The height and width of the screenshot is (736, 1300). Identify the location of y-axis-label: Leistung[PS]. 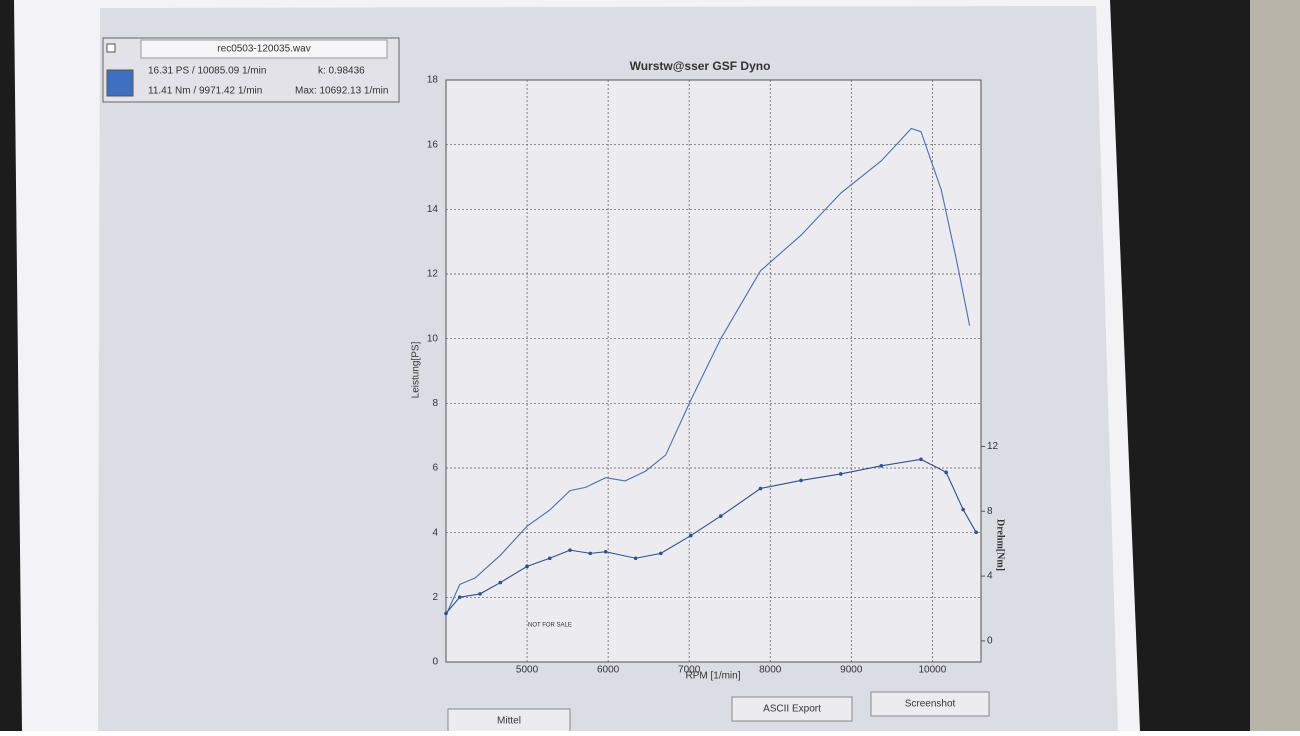
(416, 369).